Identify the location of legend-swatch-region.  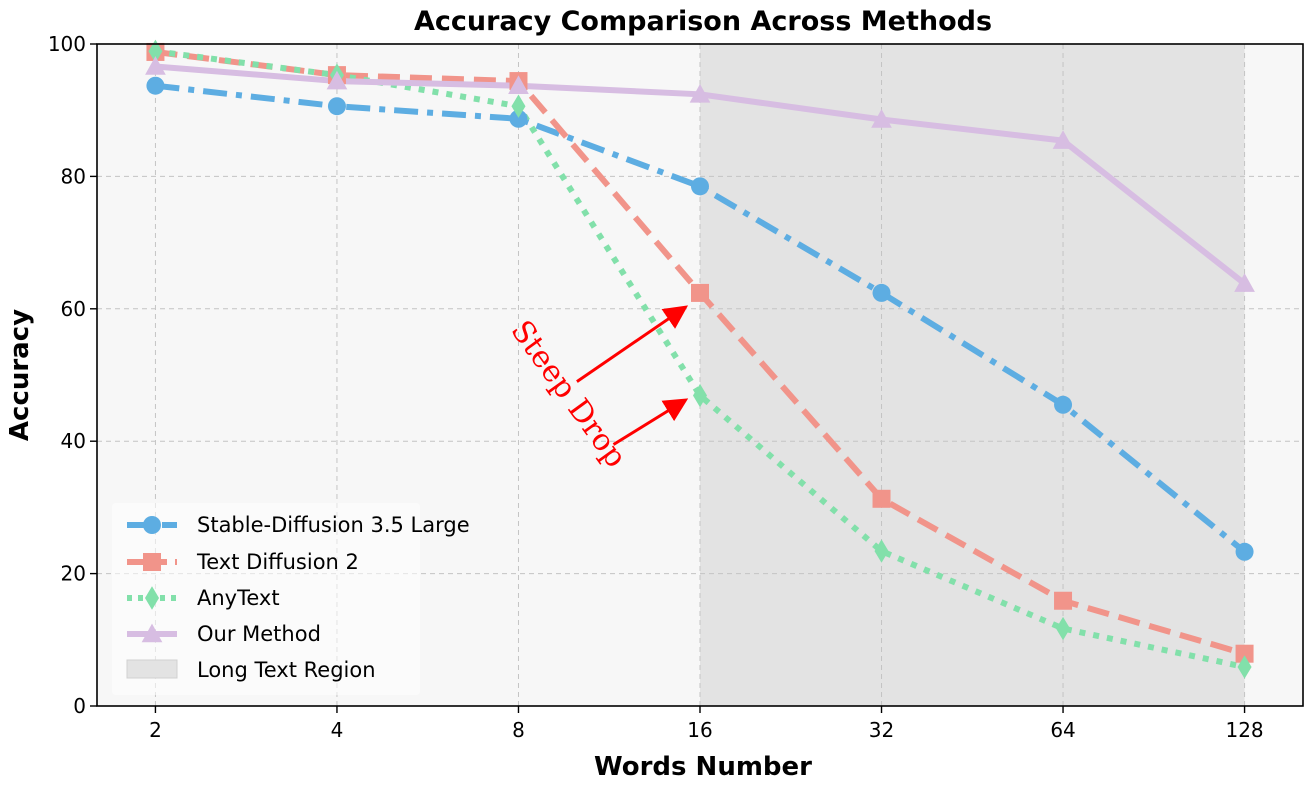
(152, 669).